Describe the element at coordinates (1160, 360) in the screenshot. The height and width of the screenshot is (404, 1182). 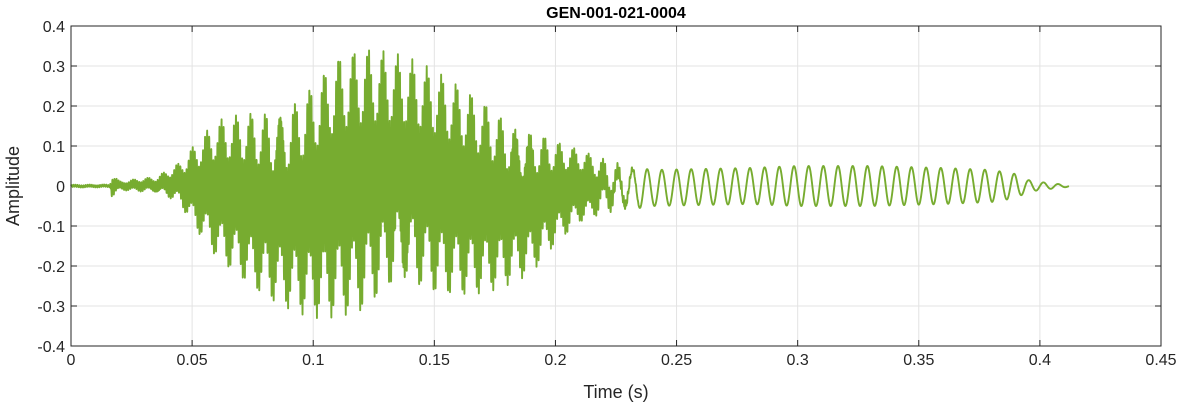
I see `x-tick-label: 0.45` at that location.